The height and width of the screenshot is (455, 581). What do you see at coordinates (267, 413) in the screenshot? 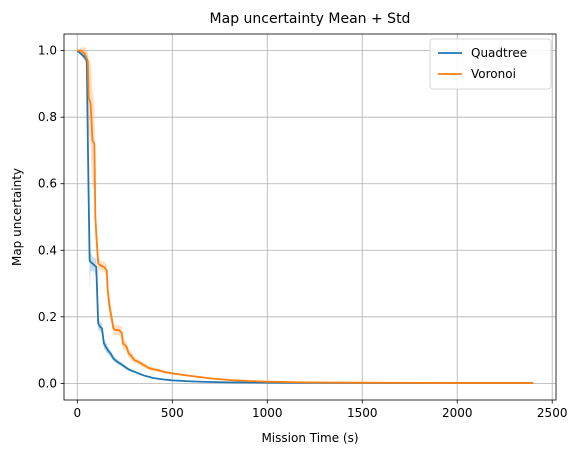
I see `x-tick-label: 1000` at bounding box center [267, 413].